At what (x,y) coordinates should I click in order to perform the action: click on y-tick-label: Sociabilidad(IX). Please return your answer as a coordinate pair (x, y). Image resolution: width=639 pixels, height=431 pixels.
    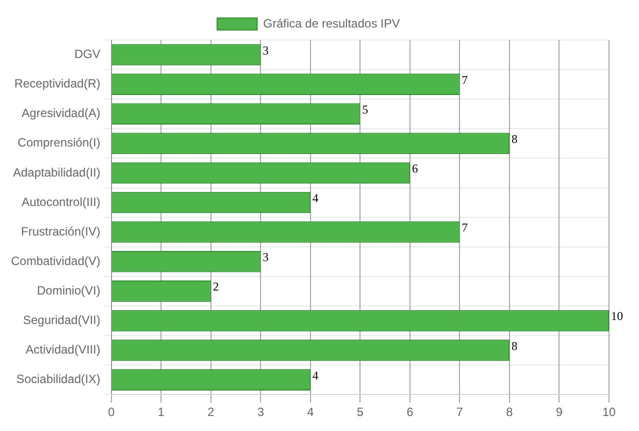
    Looking at the image, I should click on (58, 379).